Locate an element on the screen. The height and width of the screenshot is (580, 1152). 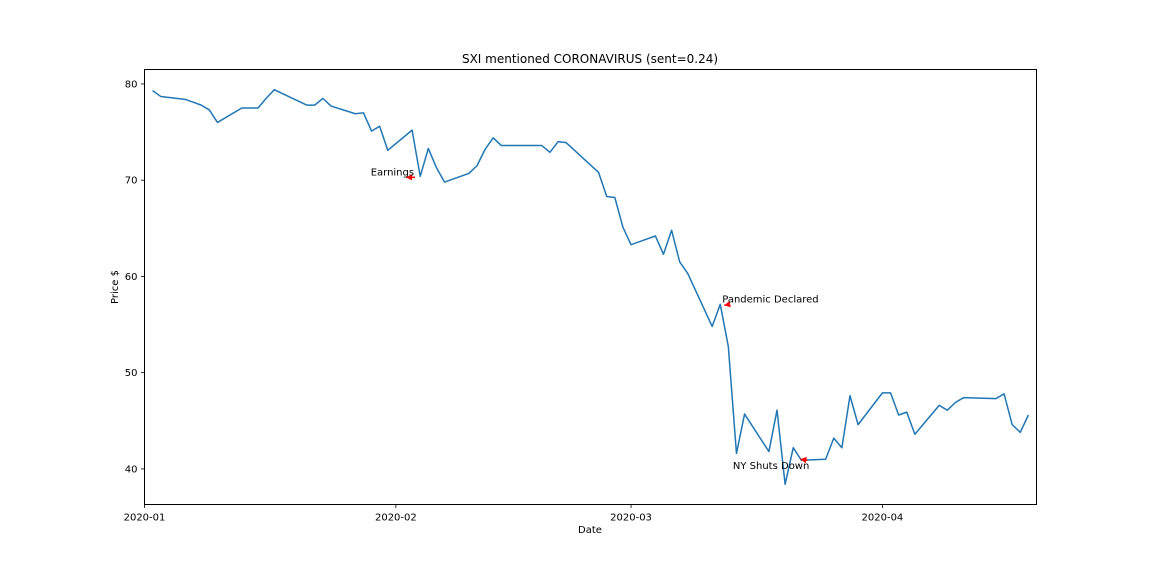
x-tick-label: 2020-01 is located at coordinates (145, 518).